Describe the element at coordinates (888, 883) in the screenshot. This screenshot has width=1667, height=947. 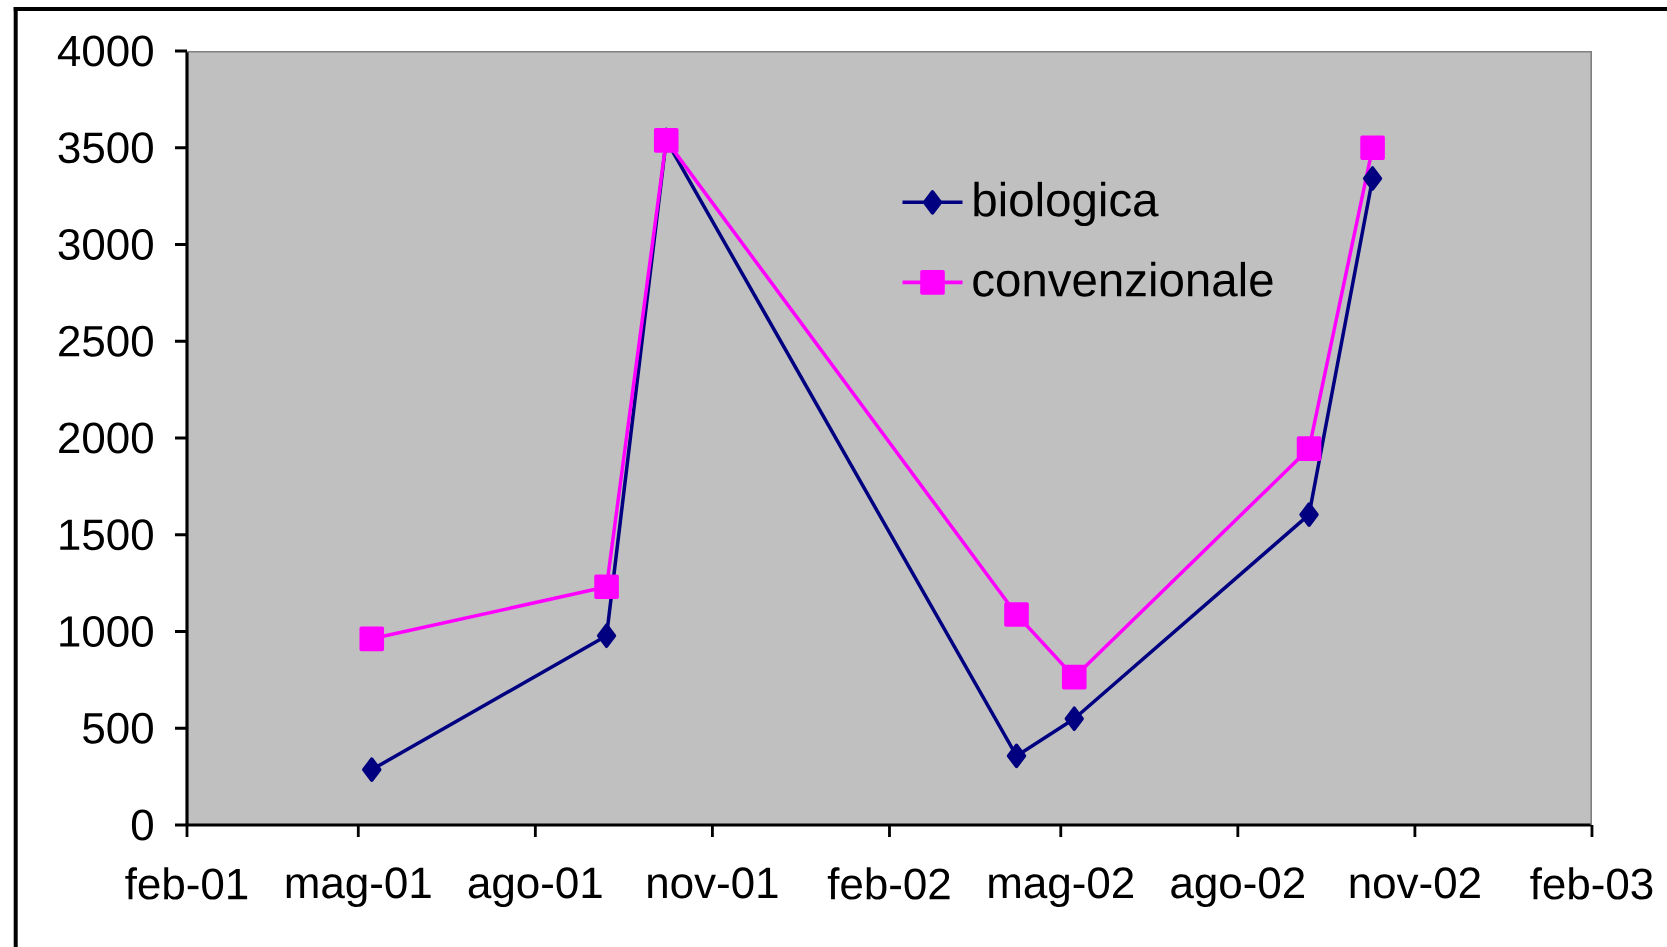
I see `x-tick-label: feb-02` at that location.